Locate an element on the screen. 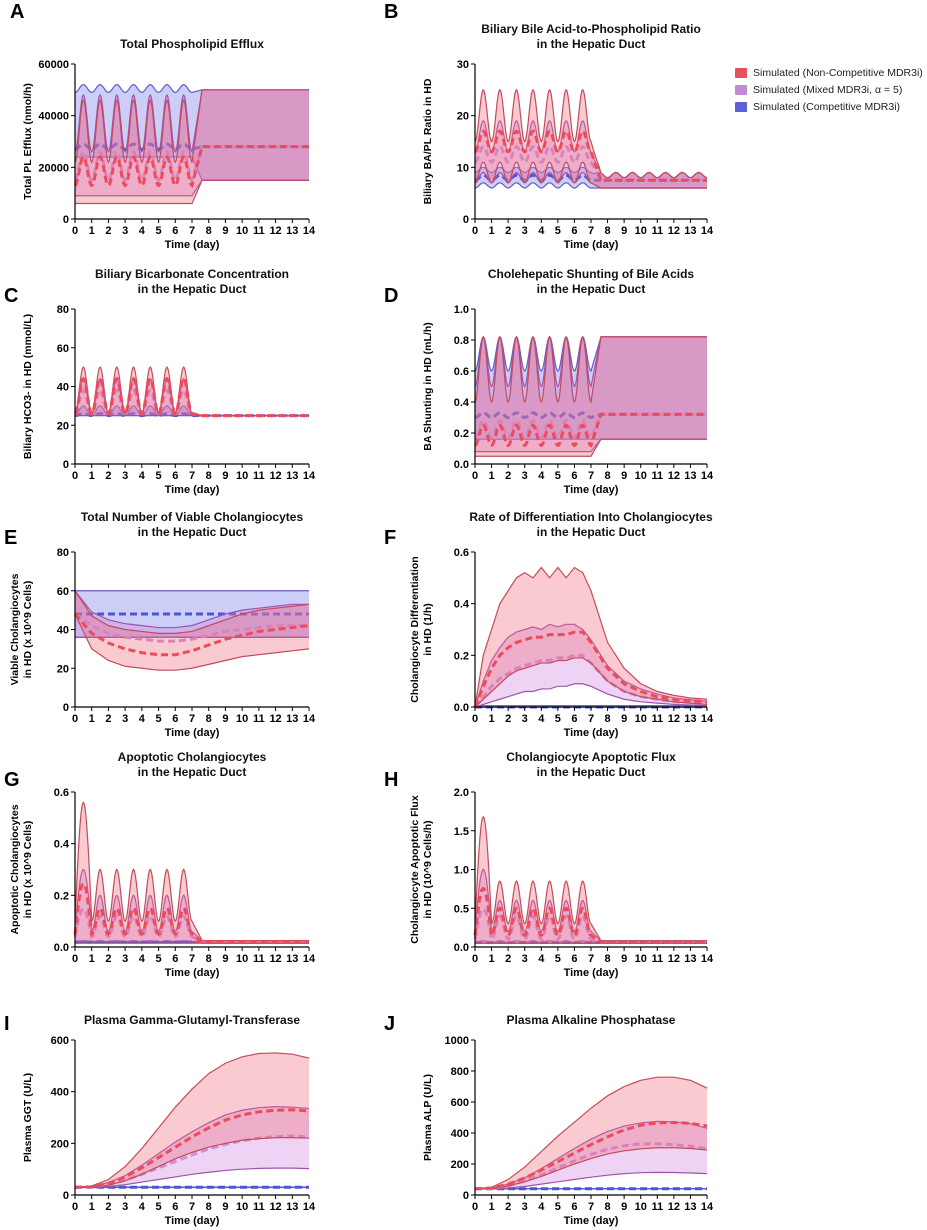 The height and width of the screenshot is (1230, 927). band-noncompetitive is located at coordinates (591, 138).